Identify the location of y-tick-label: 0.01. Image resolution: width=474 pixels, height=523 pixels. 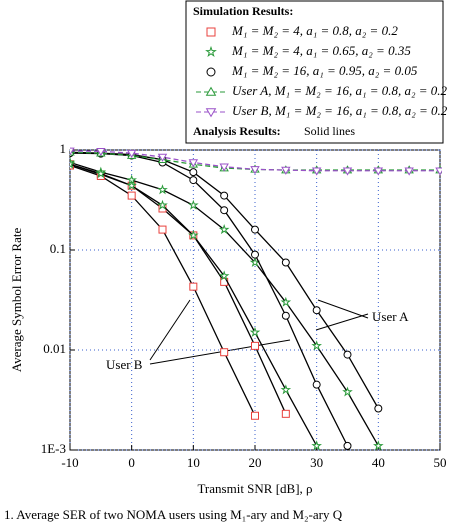
(54, 348).